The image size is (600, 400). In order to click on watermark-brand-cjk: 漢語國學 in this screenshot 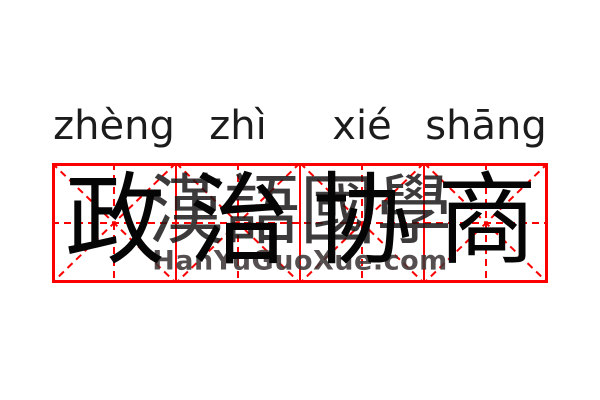, I will do `click(300, 210)`.